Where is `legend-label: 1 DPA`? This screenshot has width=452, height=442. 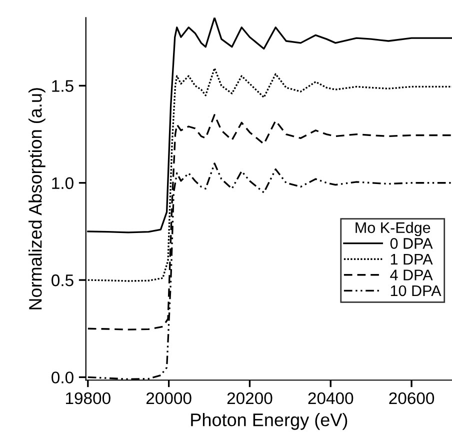 legend-label: 1 DPA is located at coordinates (411, 259).